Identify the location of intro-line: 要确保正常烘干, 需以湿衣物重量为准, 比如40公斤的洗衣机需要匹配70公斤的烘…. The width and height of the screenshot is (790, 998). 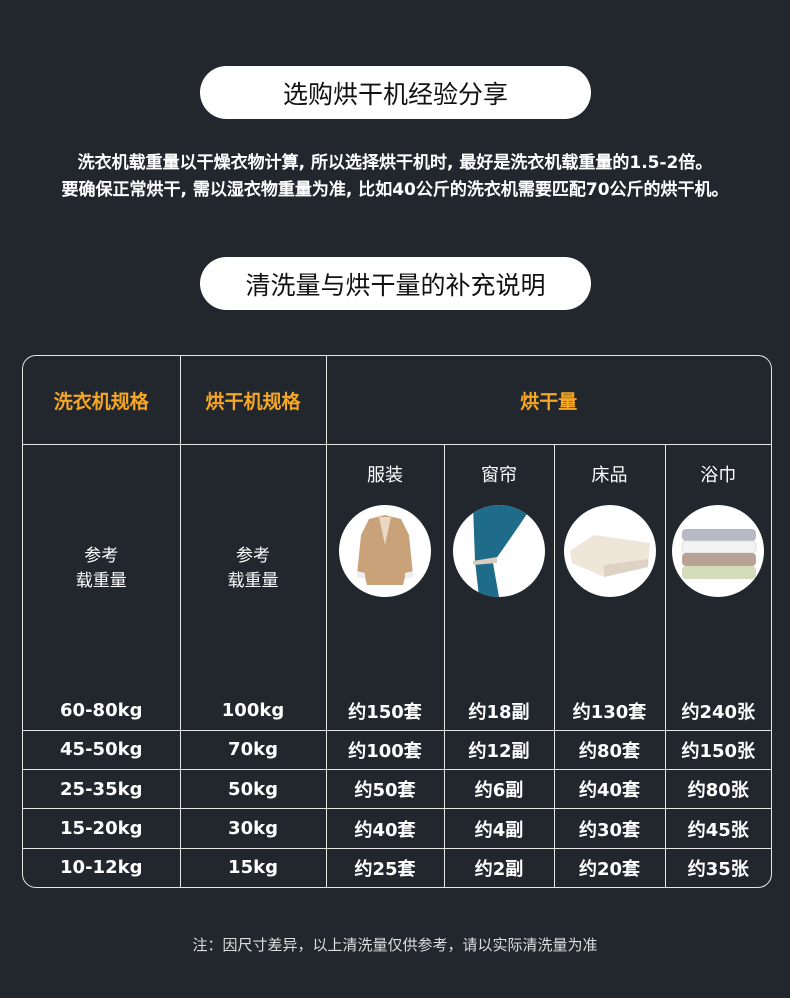
(395, 190).